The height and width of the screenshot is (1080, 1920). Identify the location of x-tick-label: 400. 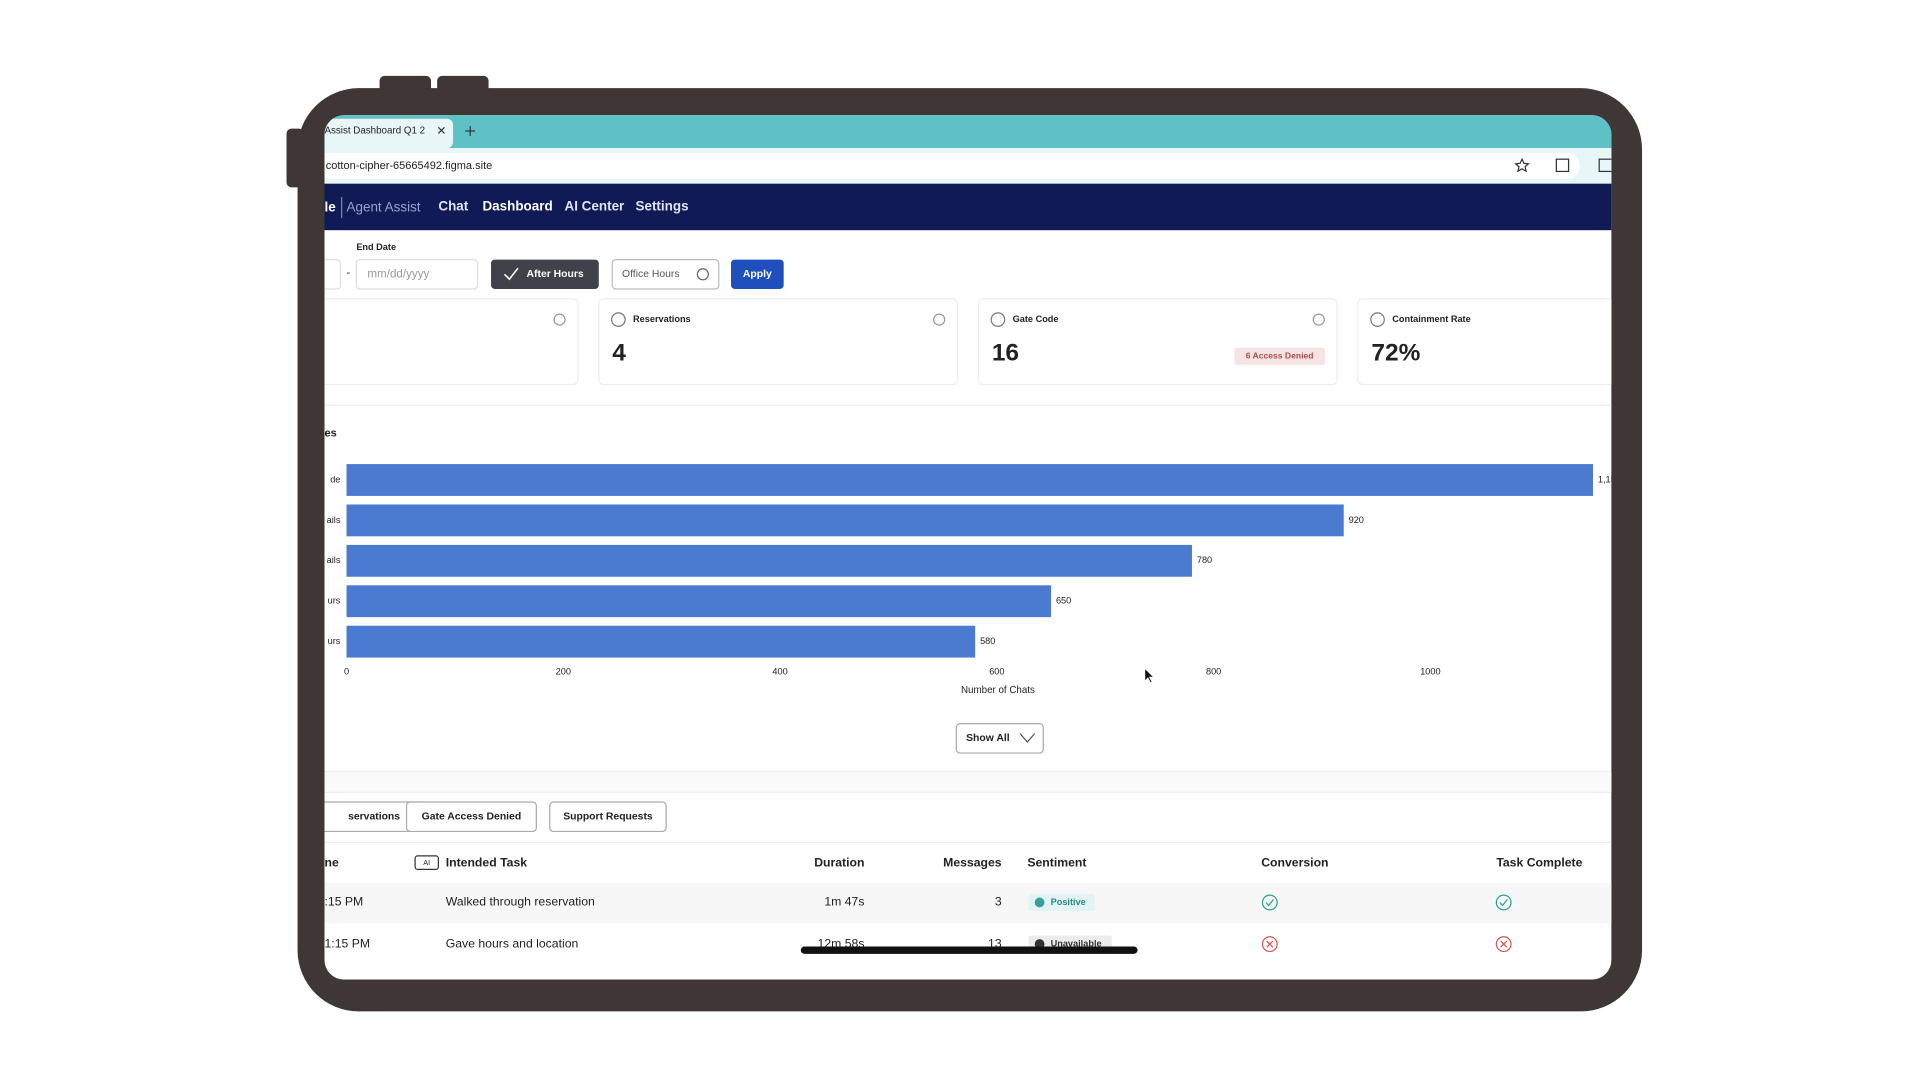
(779, 672).